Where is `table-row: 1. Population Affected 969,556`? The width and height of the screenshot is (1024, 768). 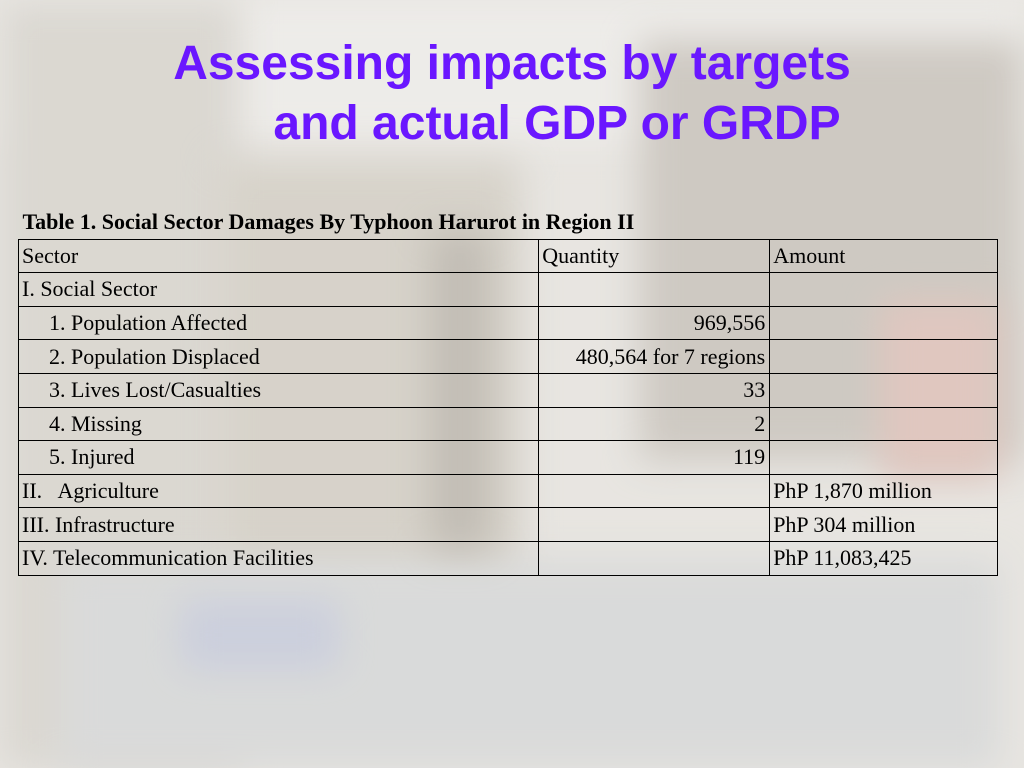 table-row: 1. Population Affected 969,556 is located at coordinates (507, 323).